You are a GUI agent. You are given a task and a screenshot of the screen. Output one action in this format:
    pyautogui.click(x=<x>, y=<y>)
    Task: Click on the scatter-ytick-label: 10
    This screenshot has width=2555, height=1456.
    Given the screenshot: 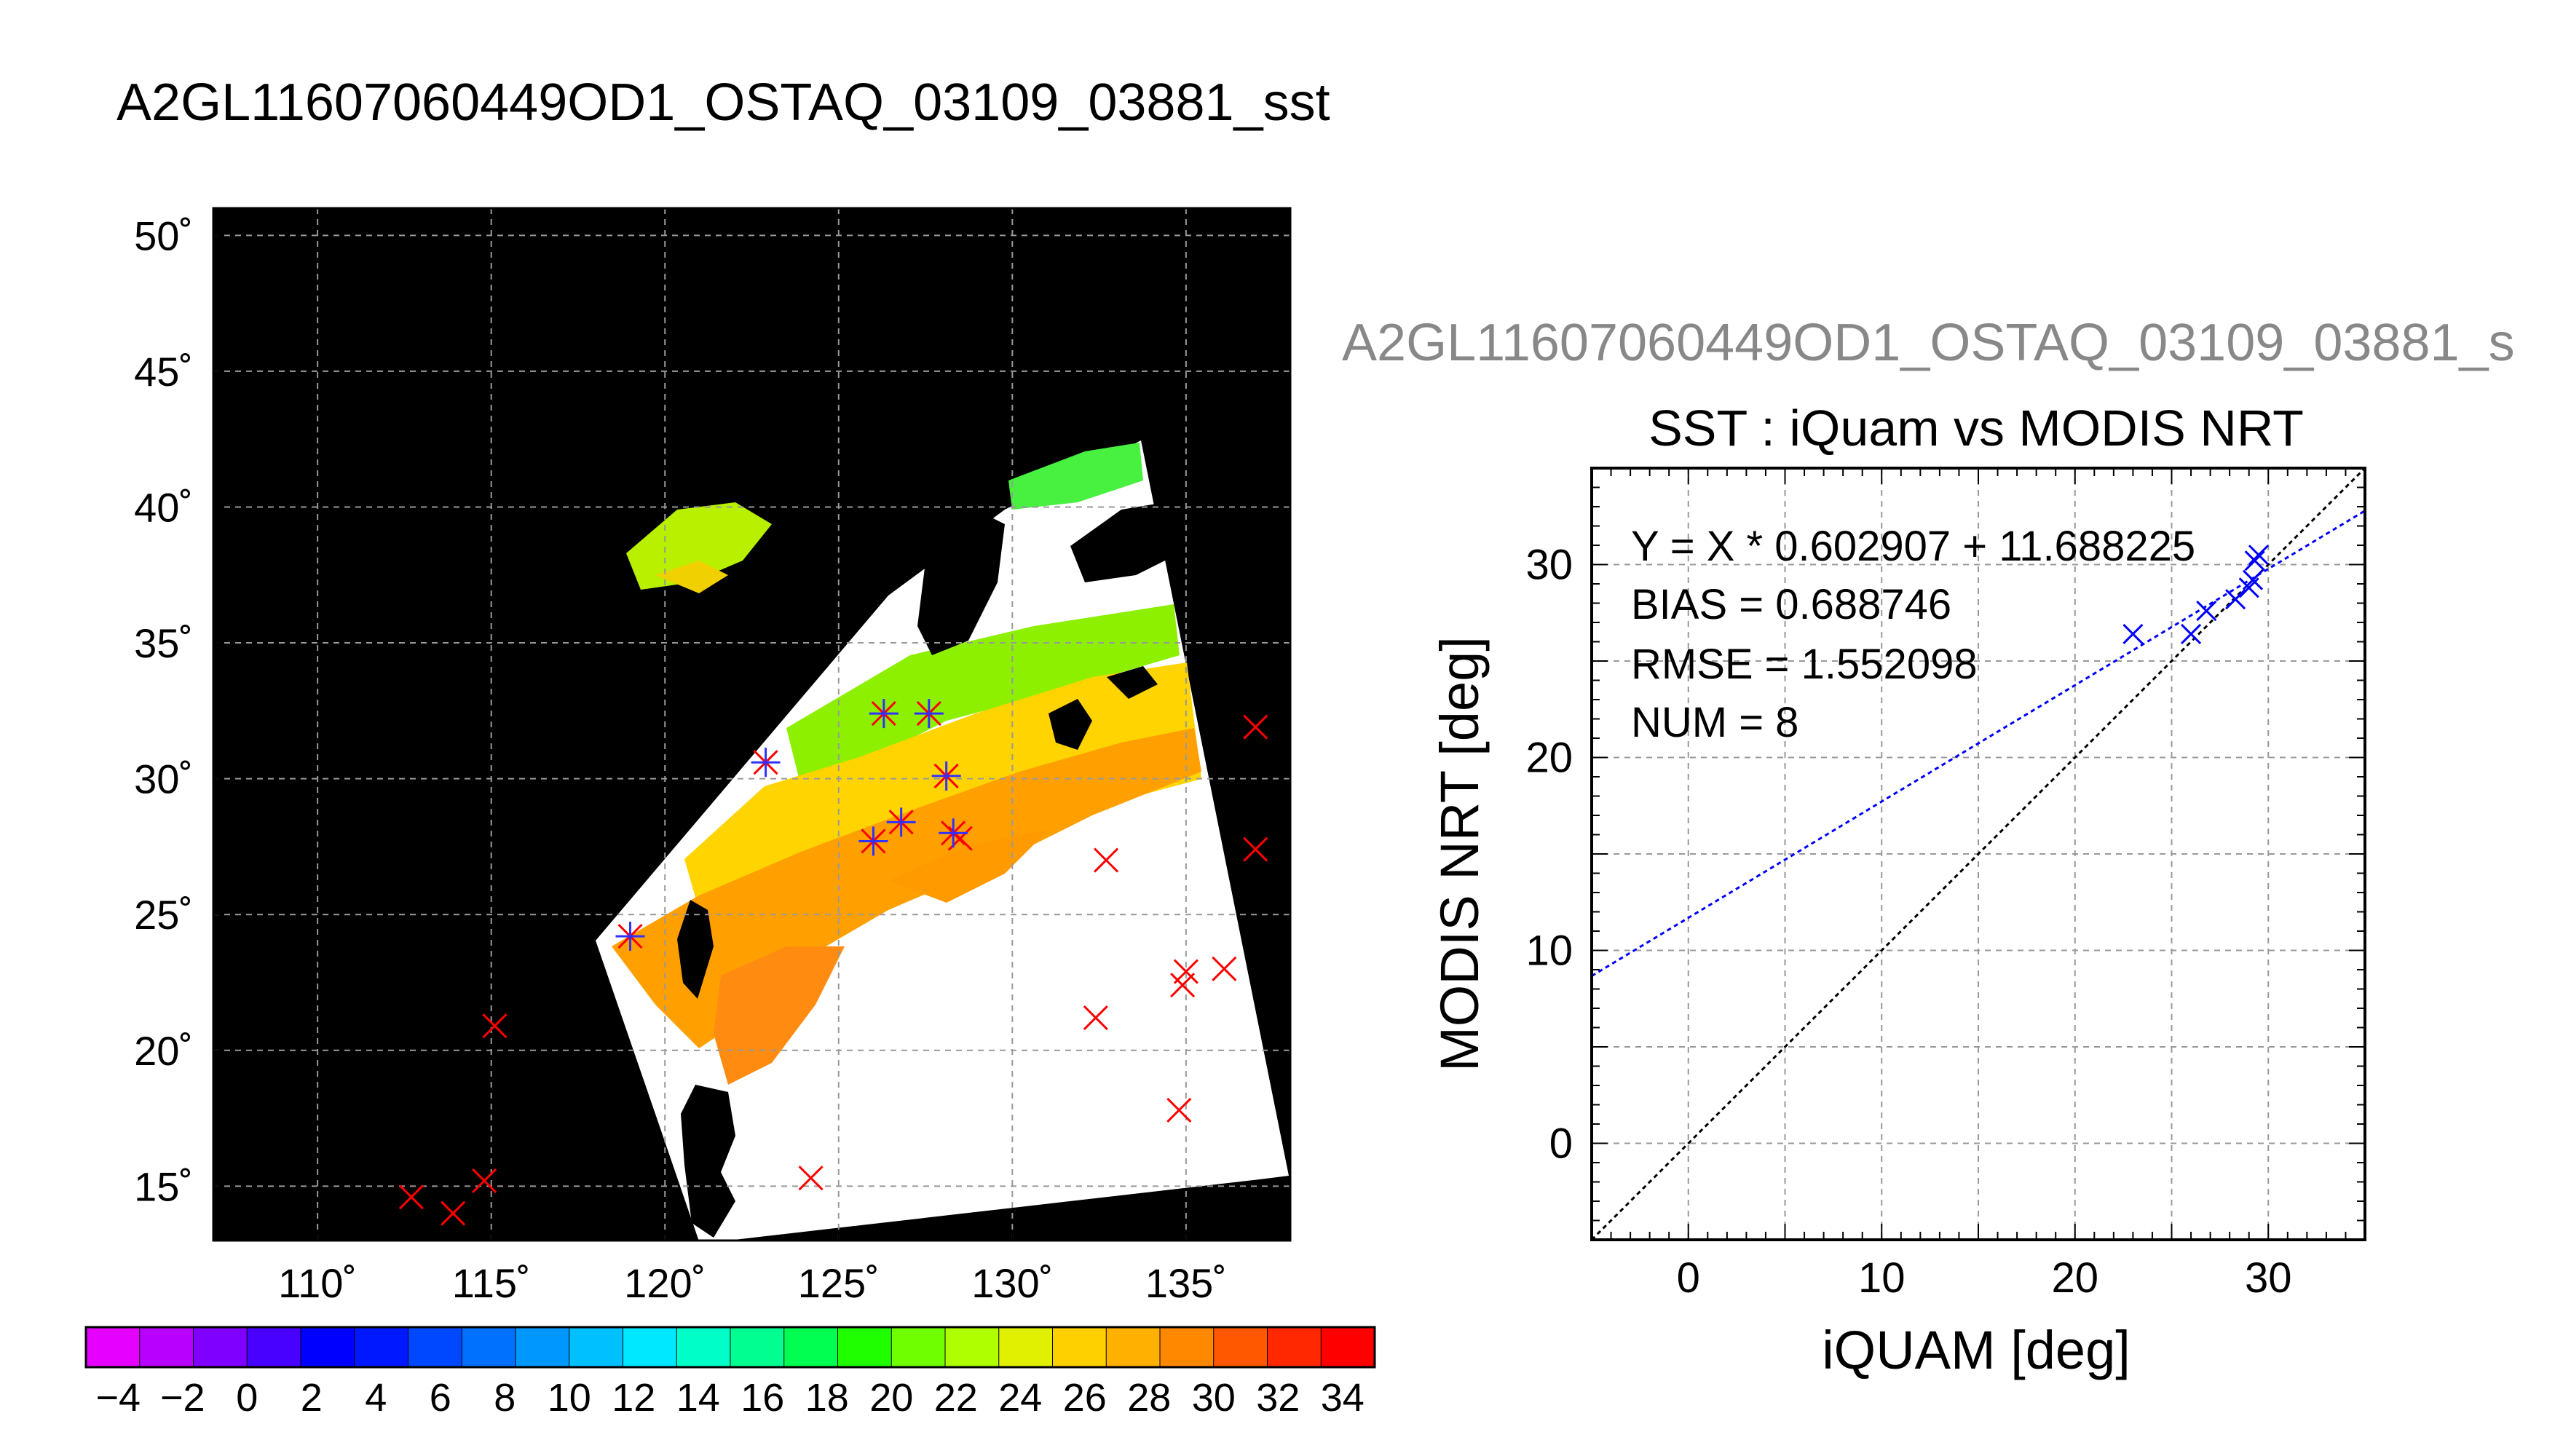 What is the action you would take?
    pyautogui.click(x=1549, y=951)
    